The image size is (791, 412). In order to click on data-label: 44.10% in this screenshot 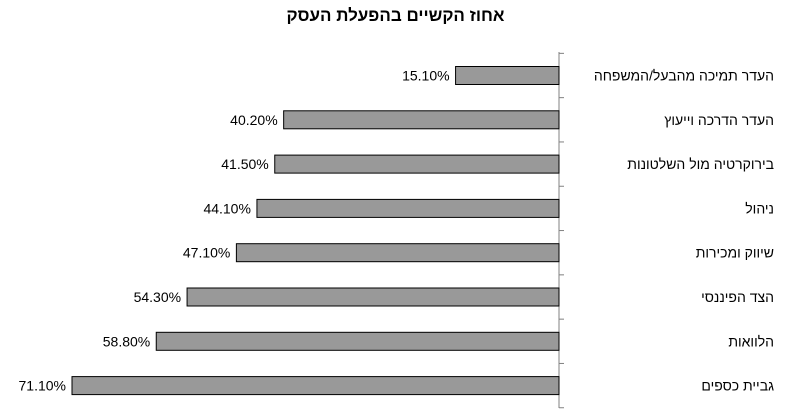, I will do `click(226, 208)`.